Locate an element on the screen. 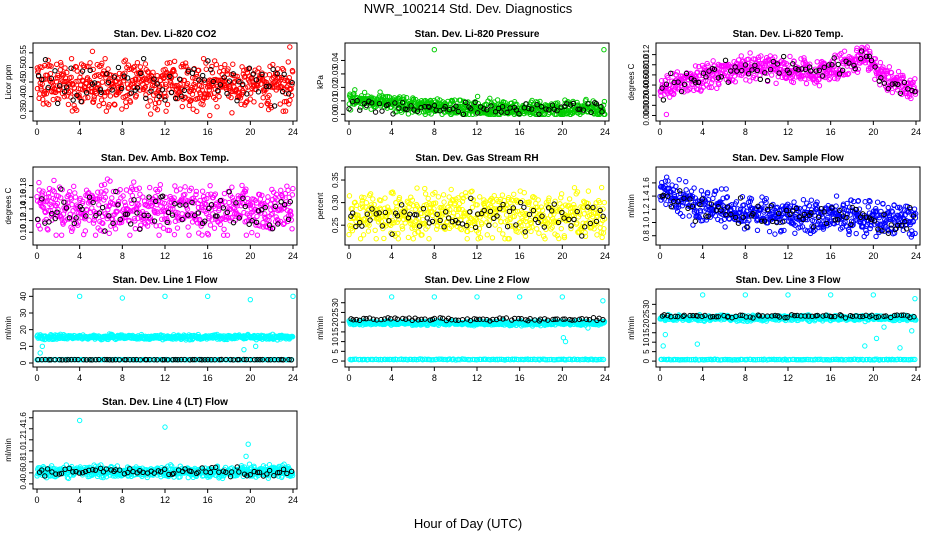 The image size is (936, 540). x-tick-label: 20 is located at coordinates (562, 132).